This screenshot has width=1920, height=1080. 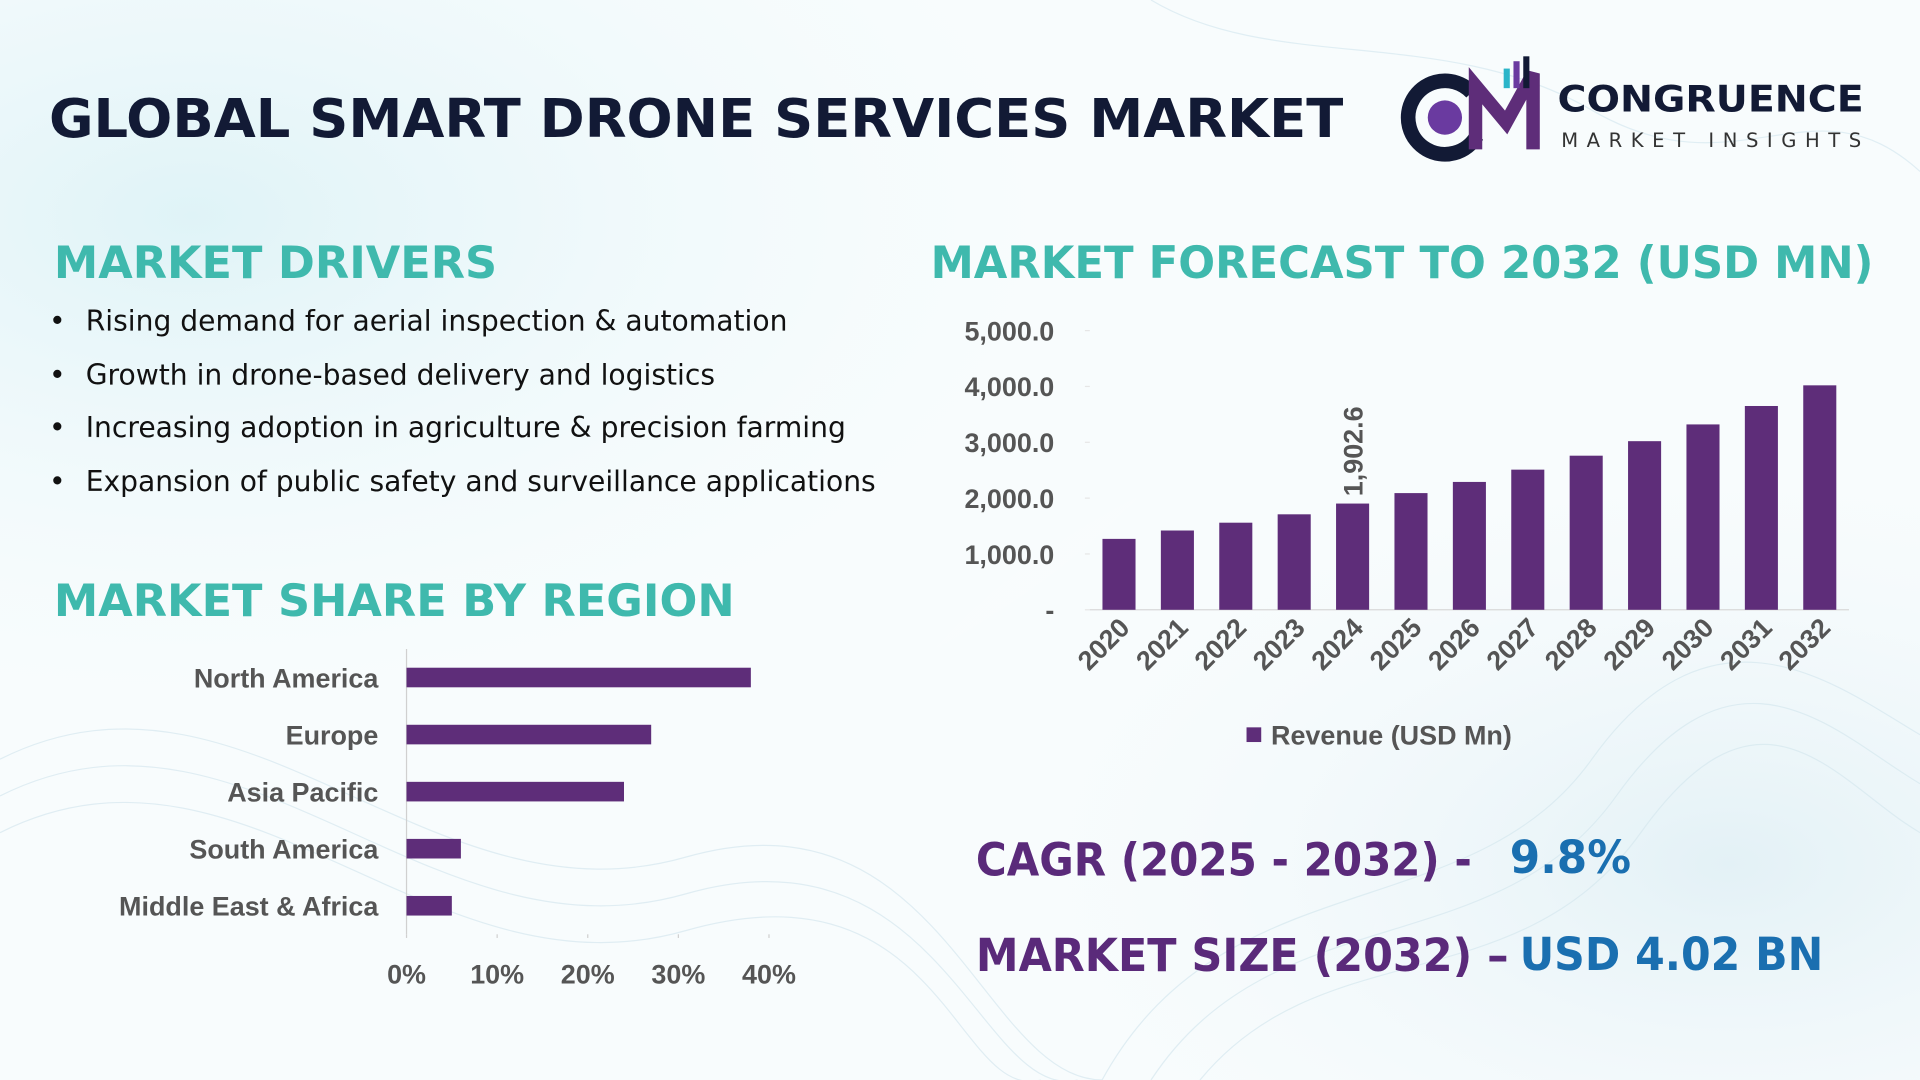 What do you see at coordinates (275, 263) in the screenshot?
I see `section-heading: MARKET DRIVERS` at bounding box center [275, 263].